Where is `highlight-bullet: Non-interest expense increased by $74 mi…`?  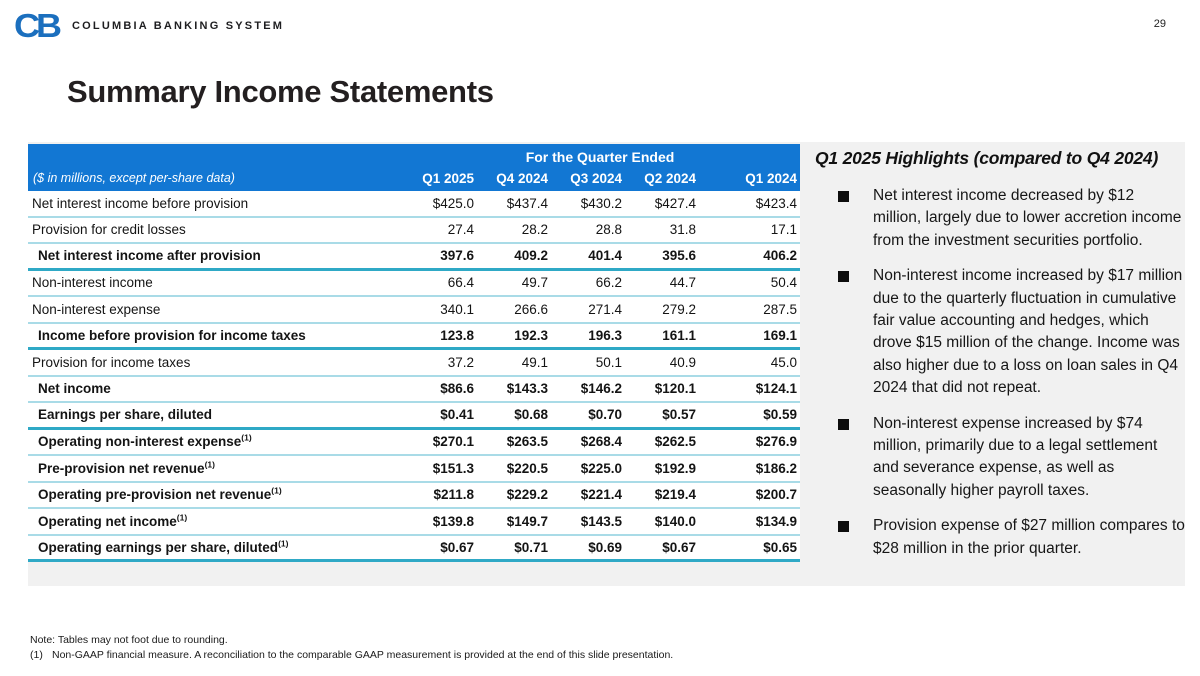 highlight-bullet: Non-interest expense increased by $74 mi… is located at coordinates (1001, 458).